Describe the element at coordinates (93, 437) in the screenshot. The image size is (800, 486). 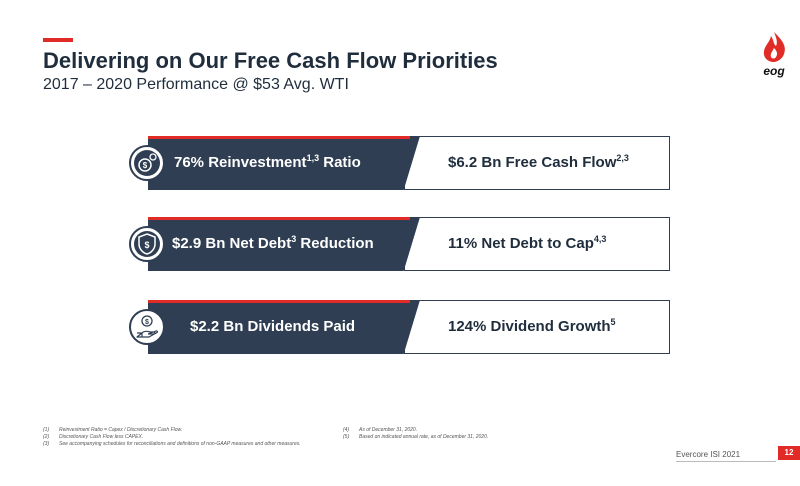
I see `footnote: (2) Discretionary Cash Flow less CAPEX.` at that location.